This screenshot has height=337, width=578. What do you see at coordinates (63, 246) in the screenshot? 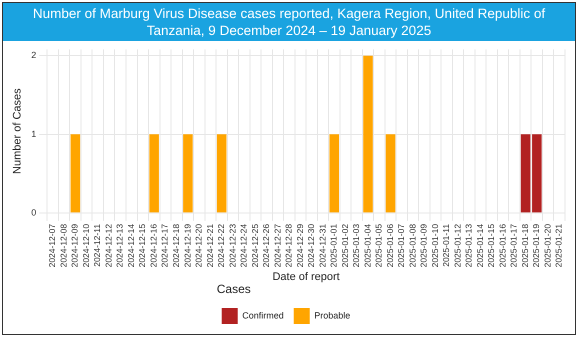
I see `x-tick-label: 2024-12-08` at bounding box center [63, 246].